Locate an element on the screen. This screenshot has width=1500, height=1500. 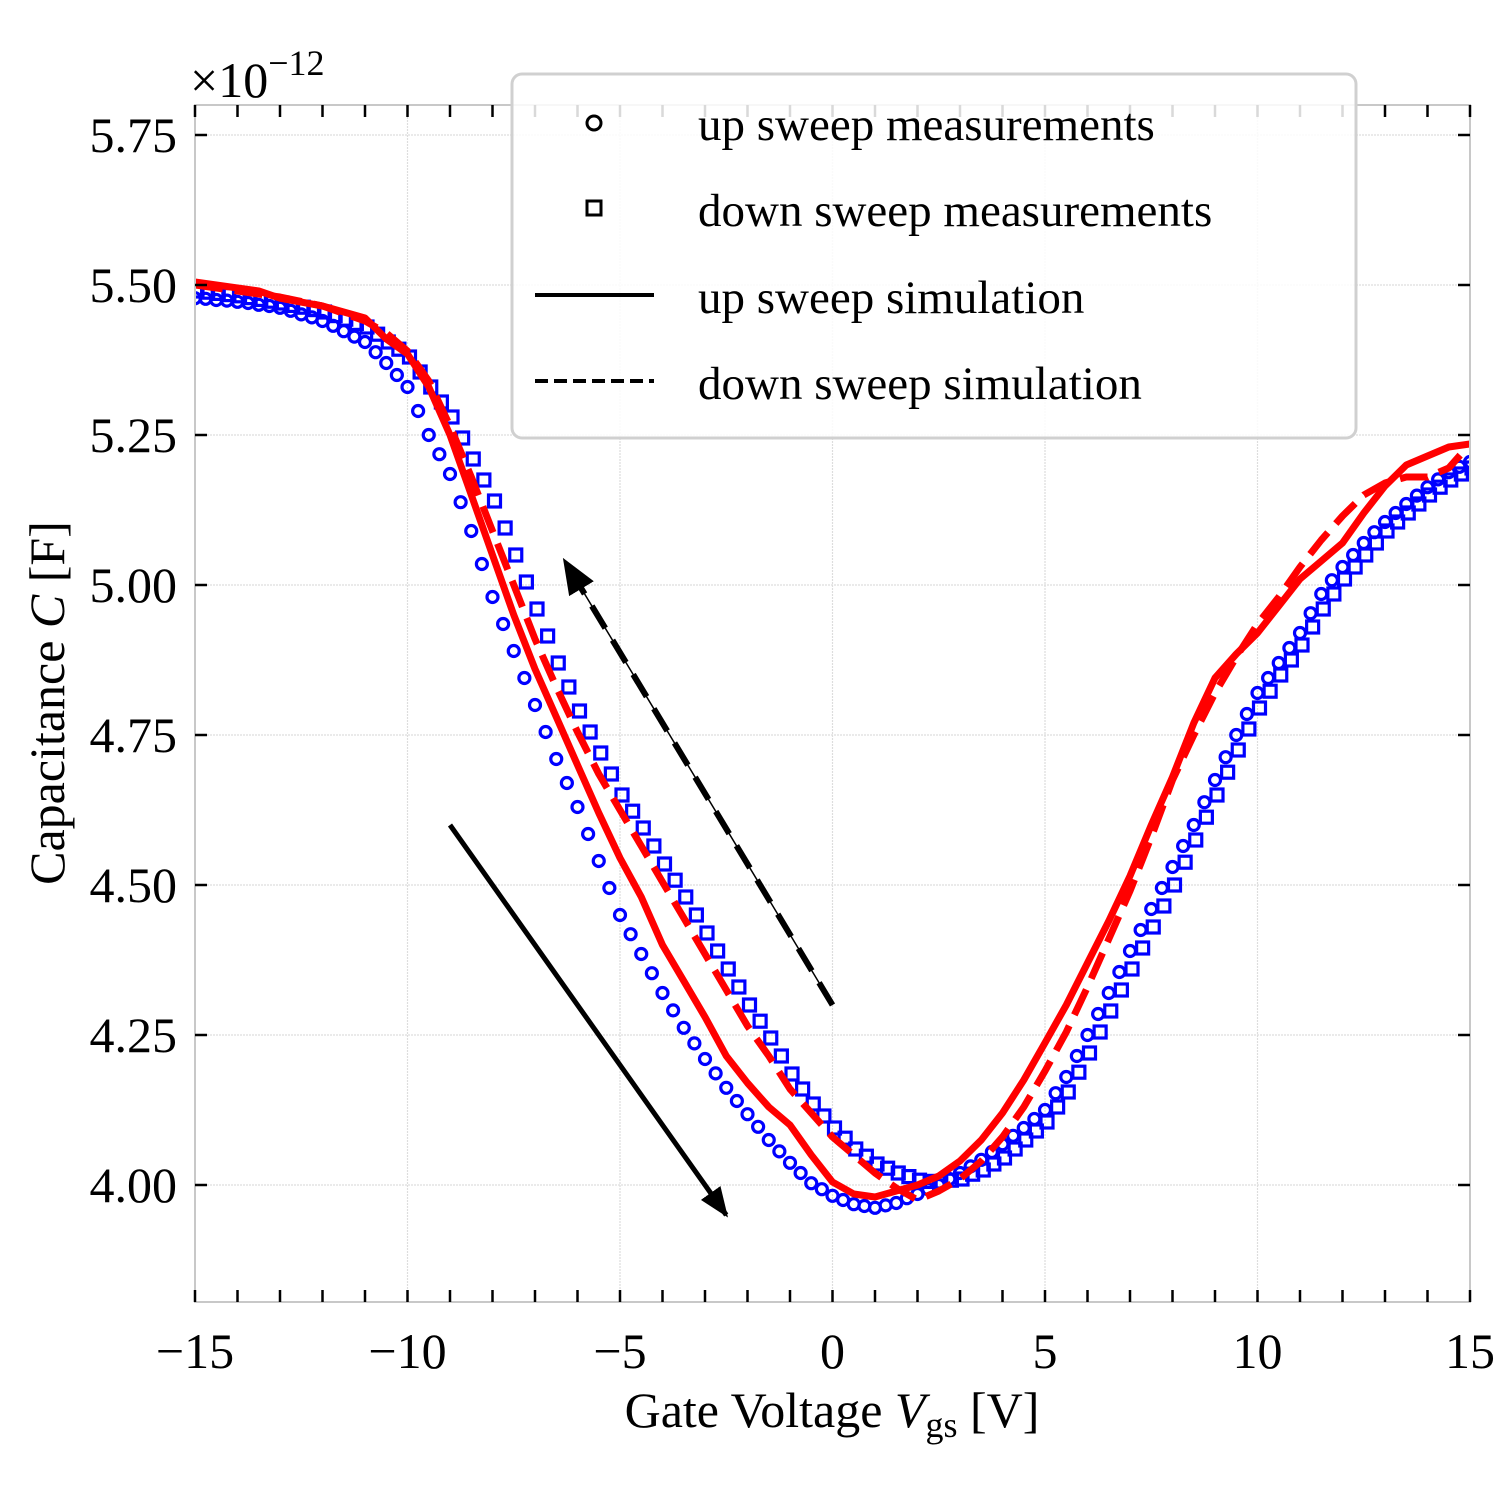
annotation-layer is located at coordinates (641, 887).